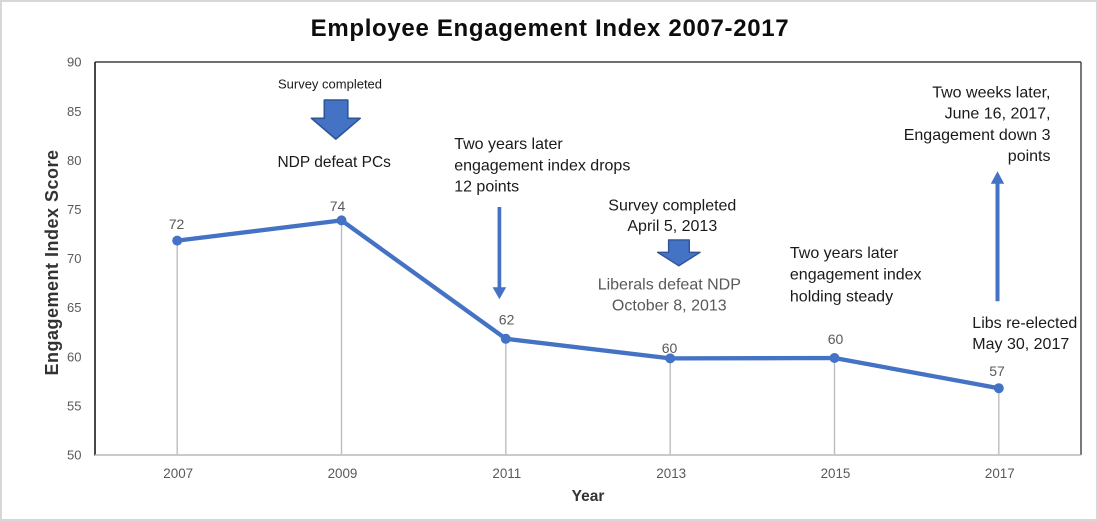 The image size is (1098, 521). Describe the element at coordinates (74, 160) in the screenshot. I see `svg-text: 80` at that location.